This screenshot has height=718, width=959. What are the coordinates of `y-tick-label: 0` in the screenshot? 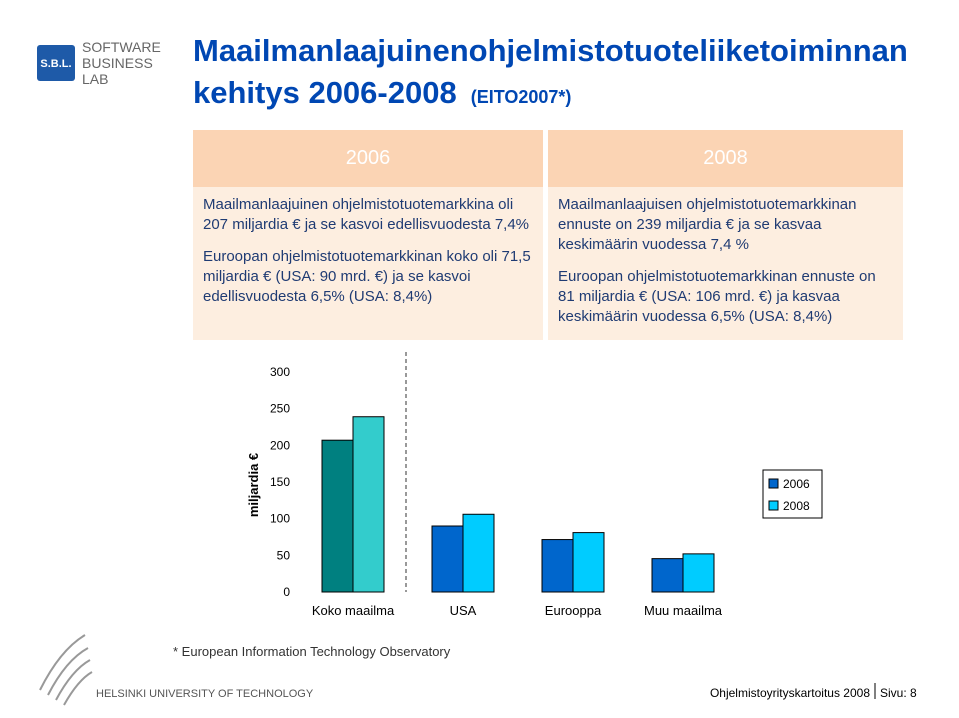 It's located at (286, 592).